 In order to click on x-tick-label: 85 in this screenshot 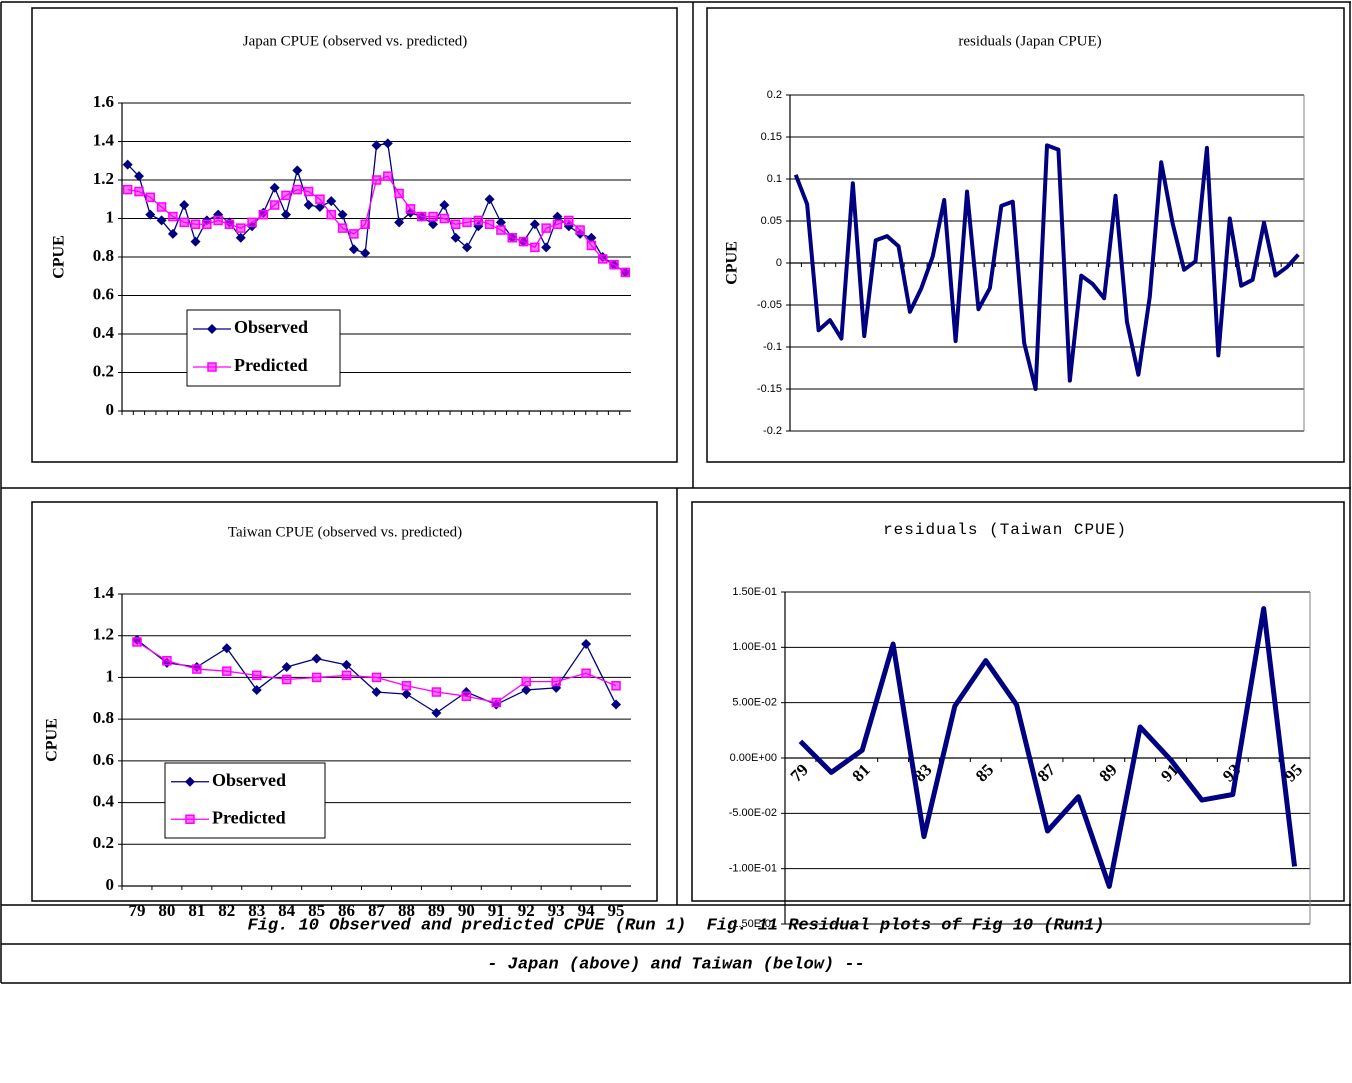, I will do `click(316, 910)`.